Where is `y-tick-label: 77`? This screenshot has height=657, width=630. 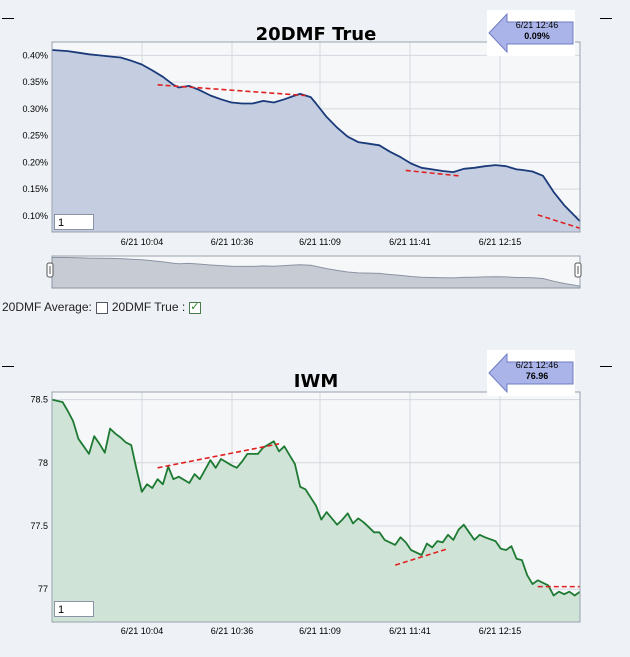 y-tick-label: 77 is located at coordinates (43, 589).